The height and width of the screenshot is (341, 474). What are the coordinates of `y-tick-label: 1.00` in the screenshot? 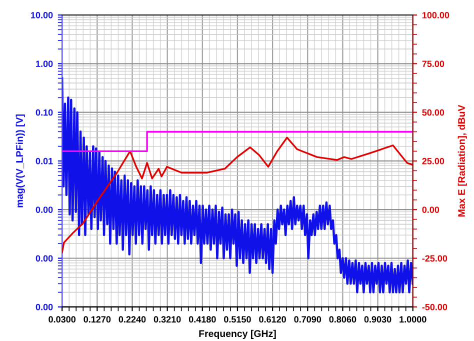 It's located at (44, 64).